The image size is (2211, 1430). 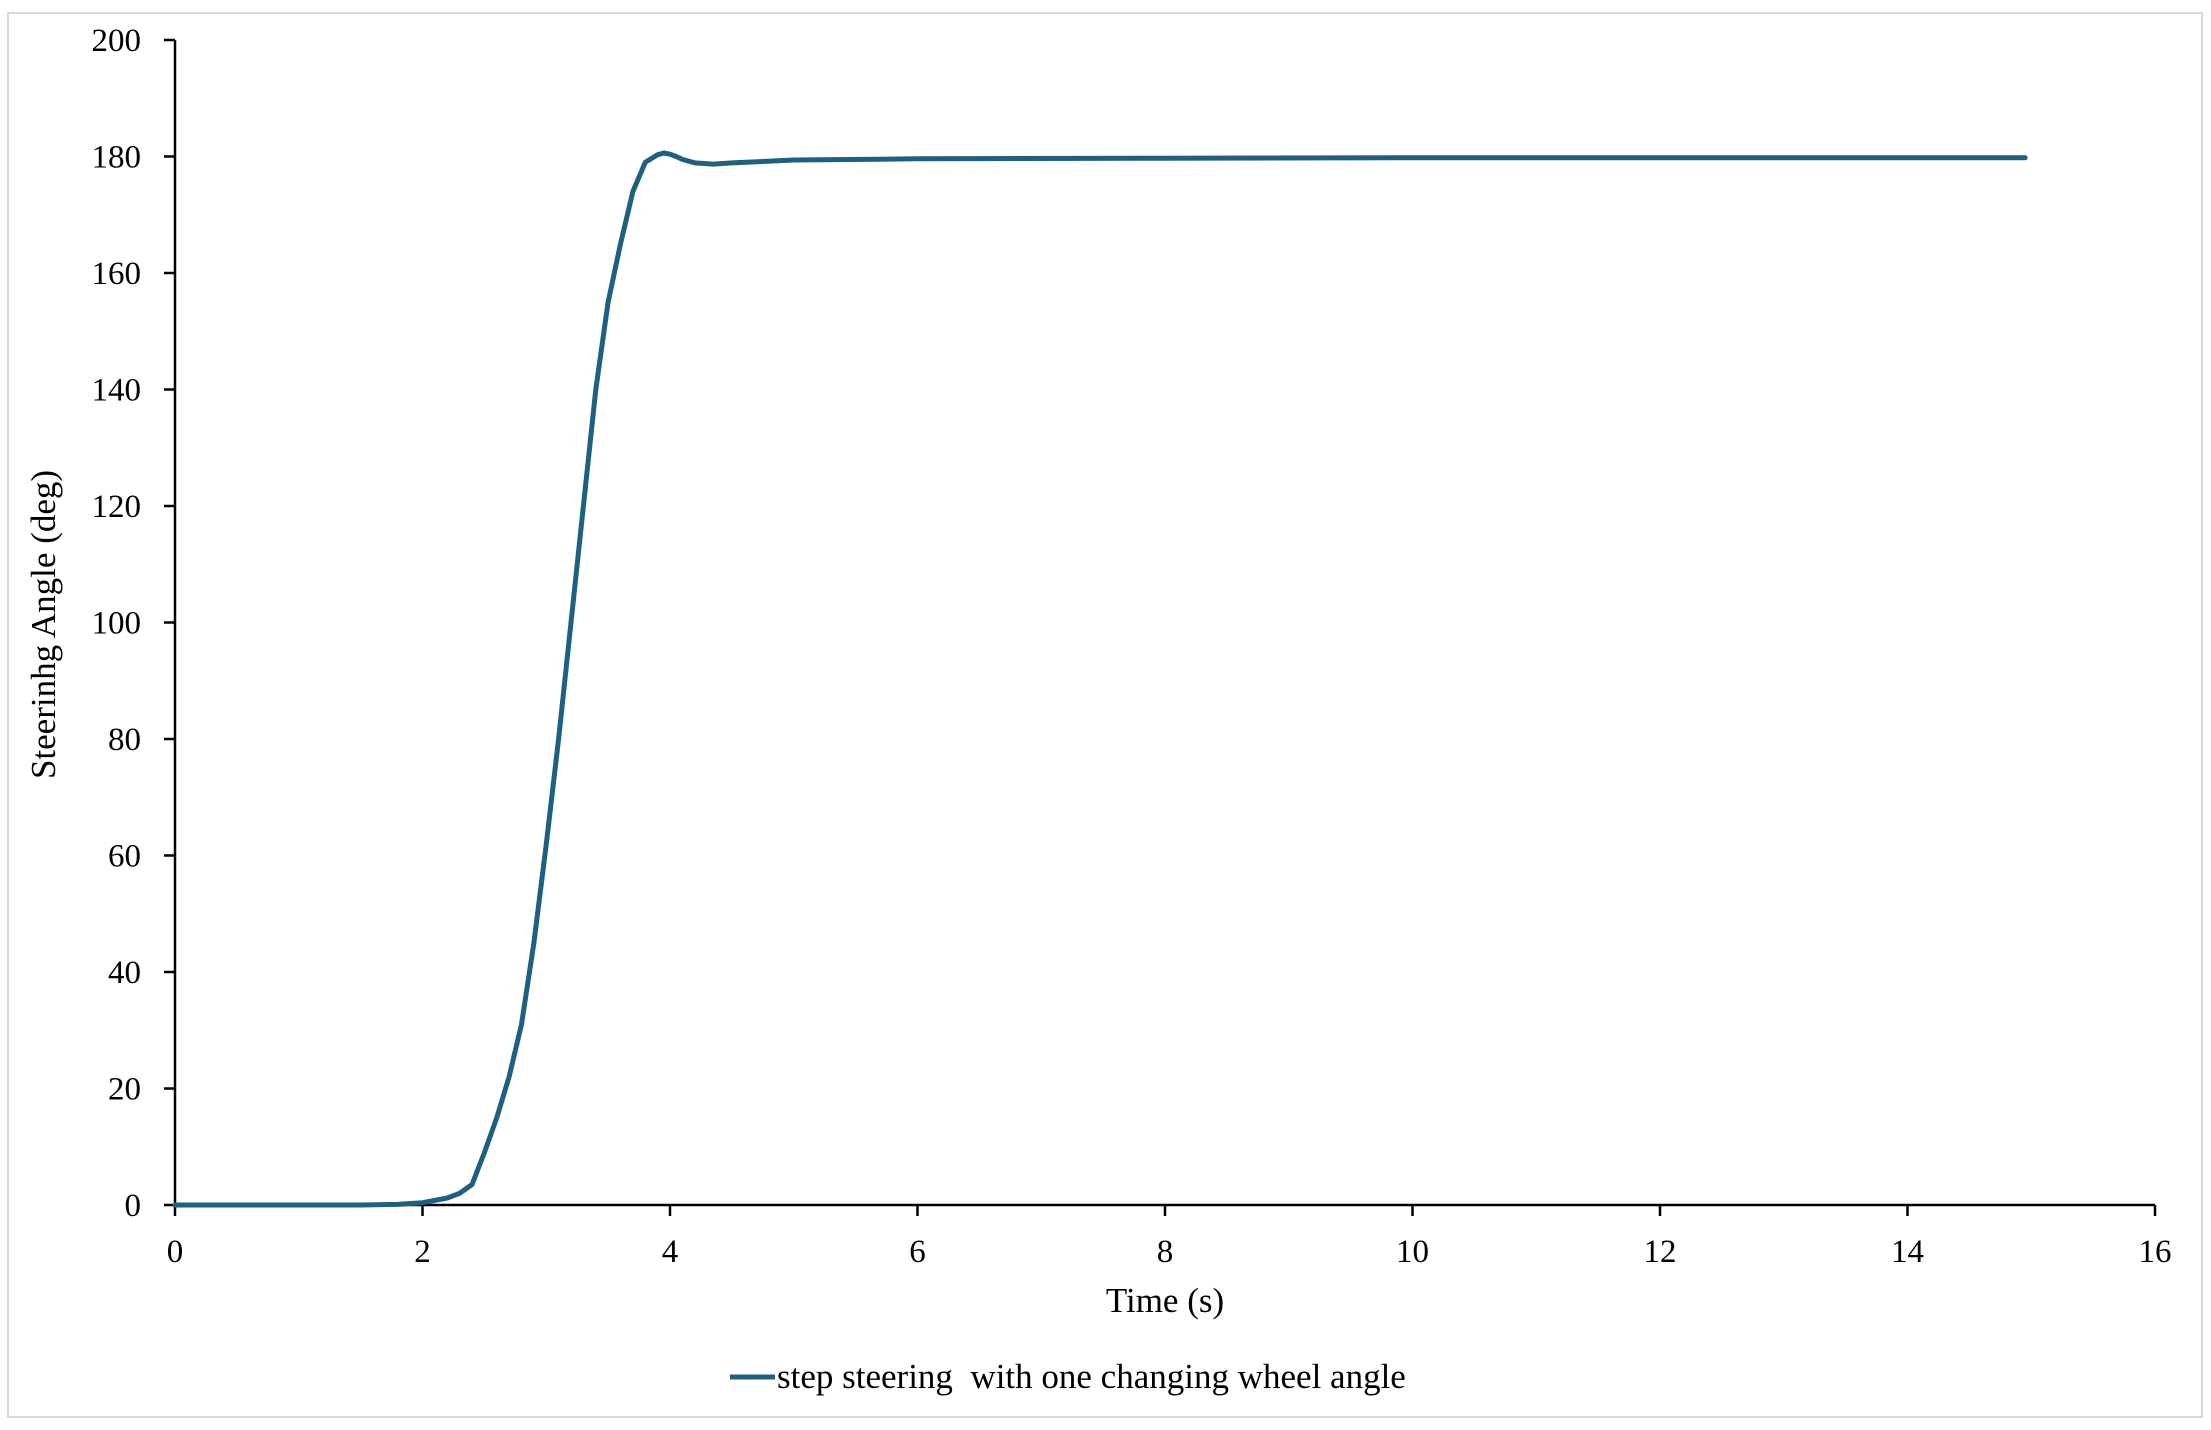 What do you see at coordinates (124, 1090) in the screenshot?
I see `y-tick-label: 20` at bounding box center [124, 1090].